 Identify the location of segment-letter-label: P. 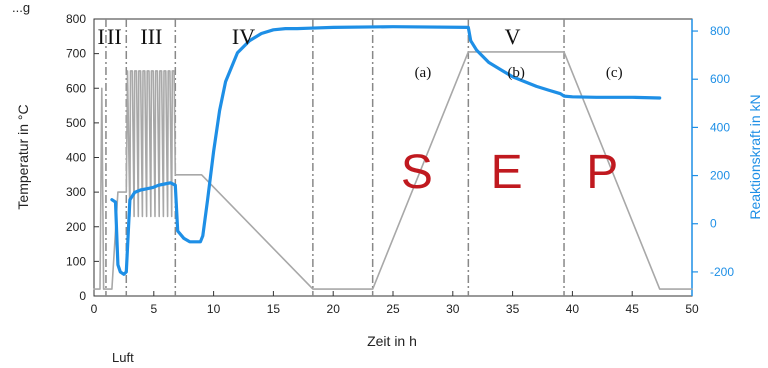
(602, 172).